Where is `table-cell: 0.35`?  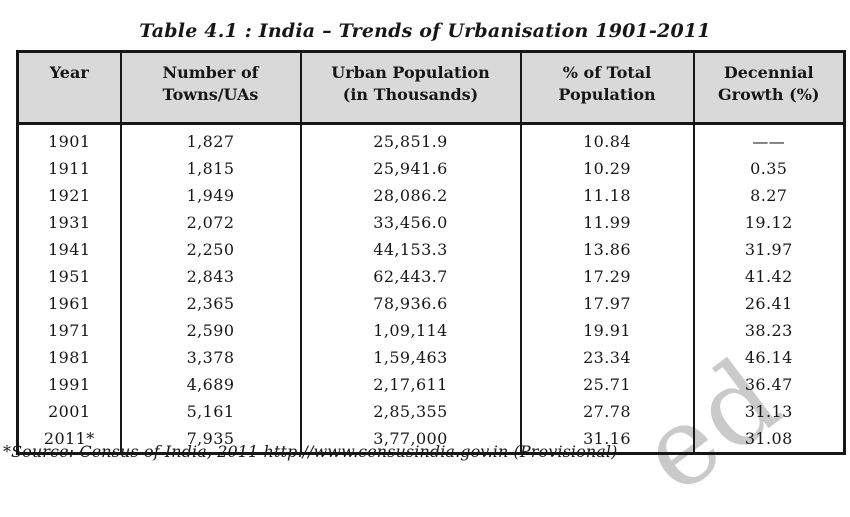
table-cell: 0.35 is located at coordinates (769, 168).